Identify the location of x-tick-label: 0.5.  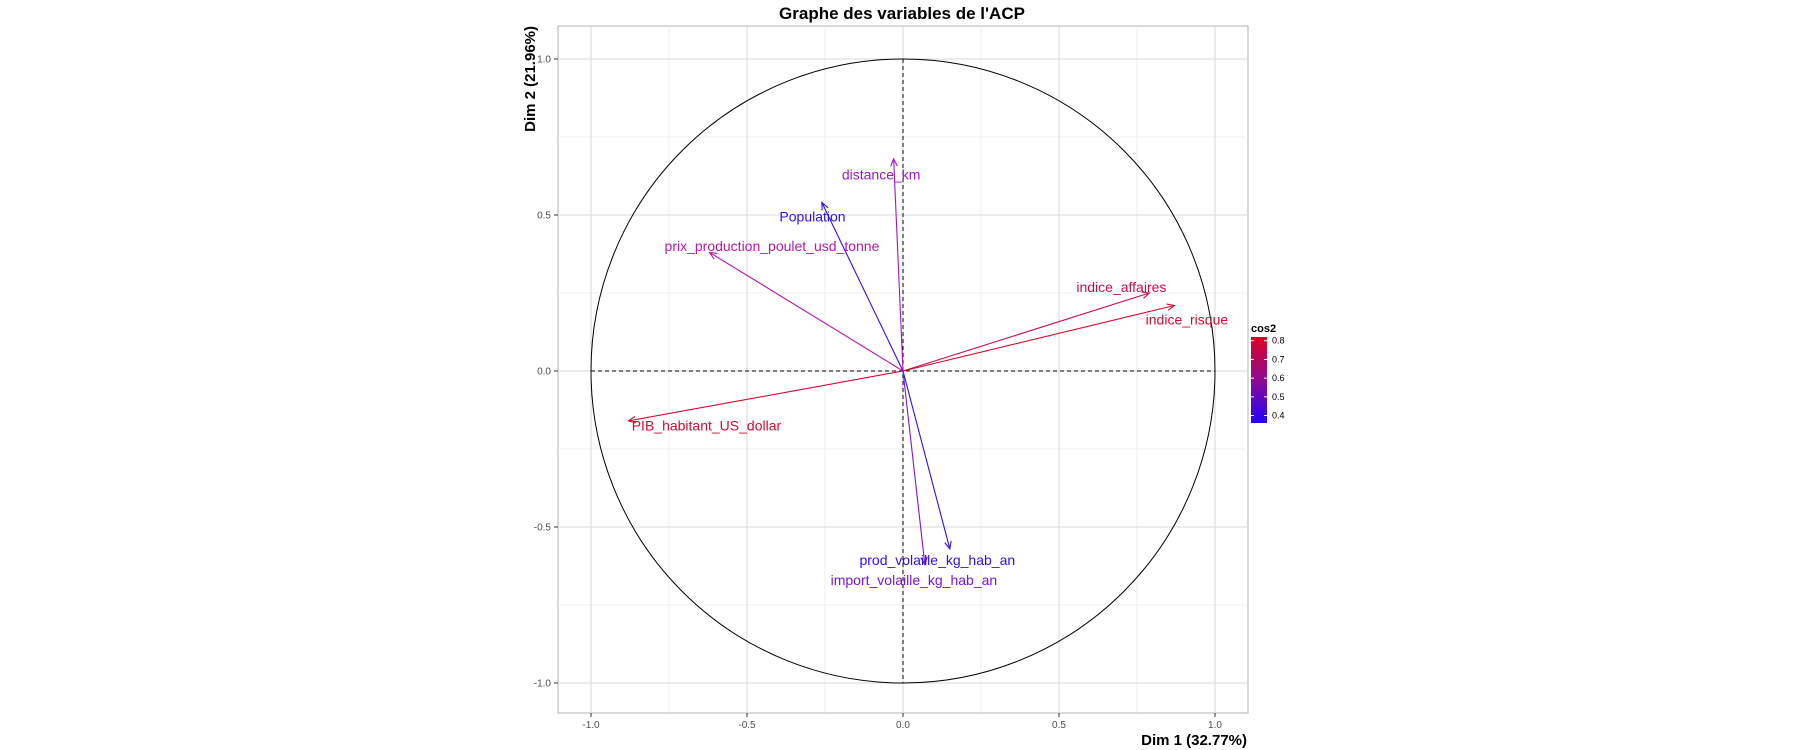
(1059, 725).